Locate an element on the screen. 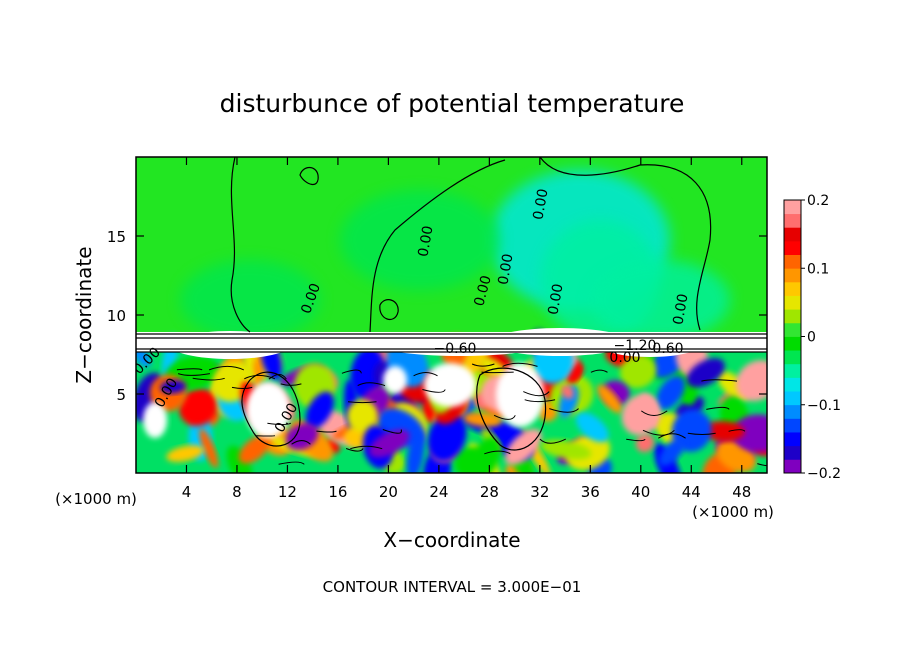 The height and width of the screenshot is (654, 904). x-tick-label: 20 is located at coordinates (388, 492).